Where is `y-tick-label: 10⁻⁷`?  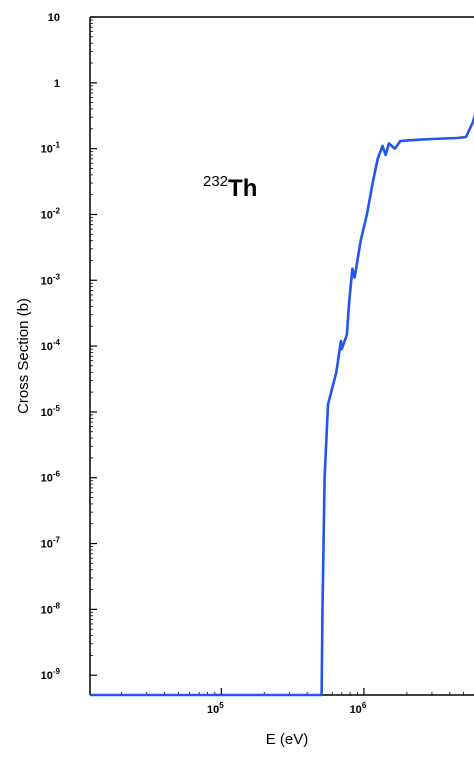 y-tick-label: 10⁻⁷ is located at coordinates (51, 543).